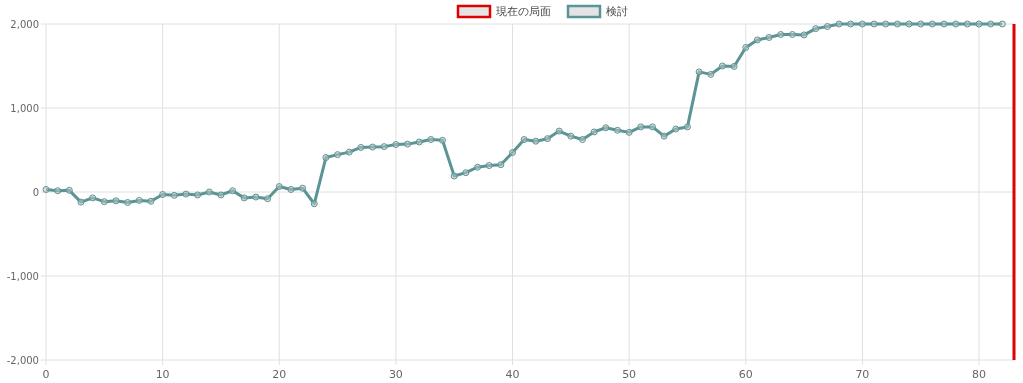  I want to click on x-tick-label: 60, so click(745, 374).